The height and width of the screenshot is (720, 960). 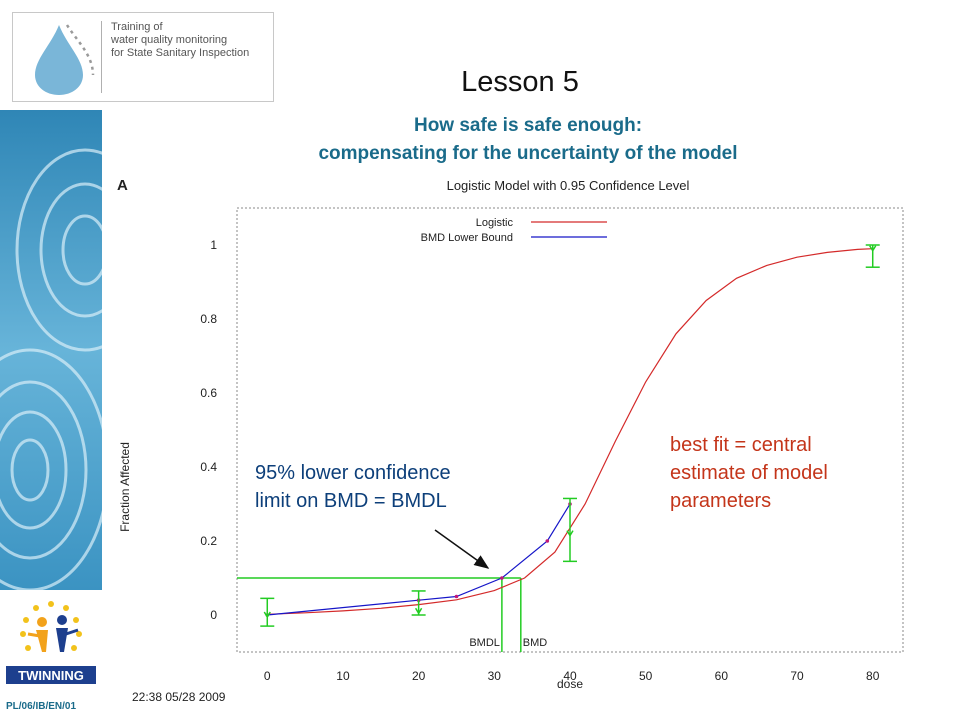 What do you see at coordinates (484, 643) in the screenshot?
I see `bmdl-label: BMDL` at bounding box center [484, 643].